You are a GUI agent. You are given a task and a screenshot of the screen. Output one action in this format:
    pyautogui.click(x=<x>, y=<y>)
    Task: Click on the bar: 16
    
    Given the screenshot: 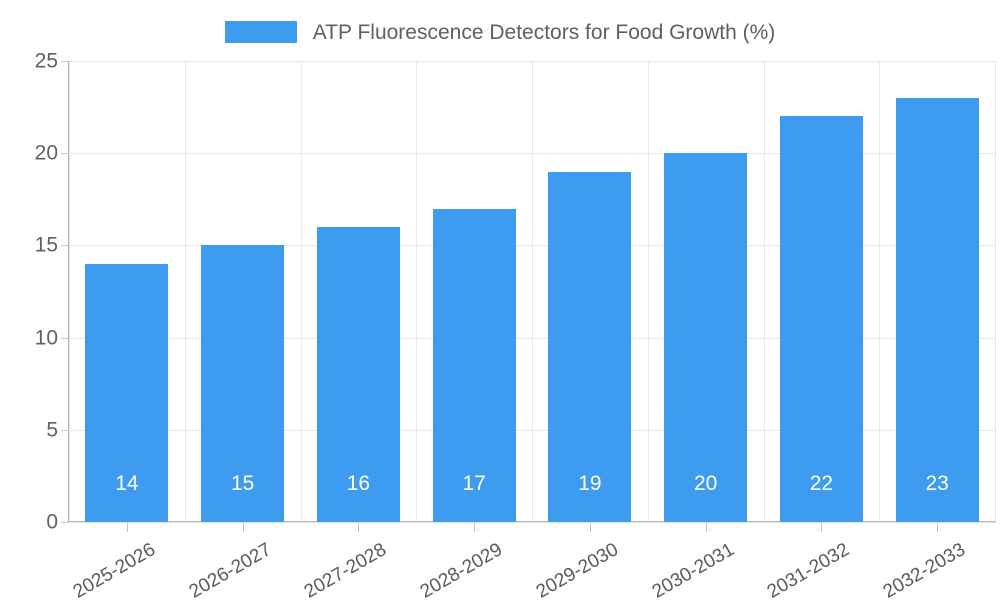 What is the action you would take?
    pyautogui.click(x=358, y=374)
    